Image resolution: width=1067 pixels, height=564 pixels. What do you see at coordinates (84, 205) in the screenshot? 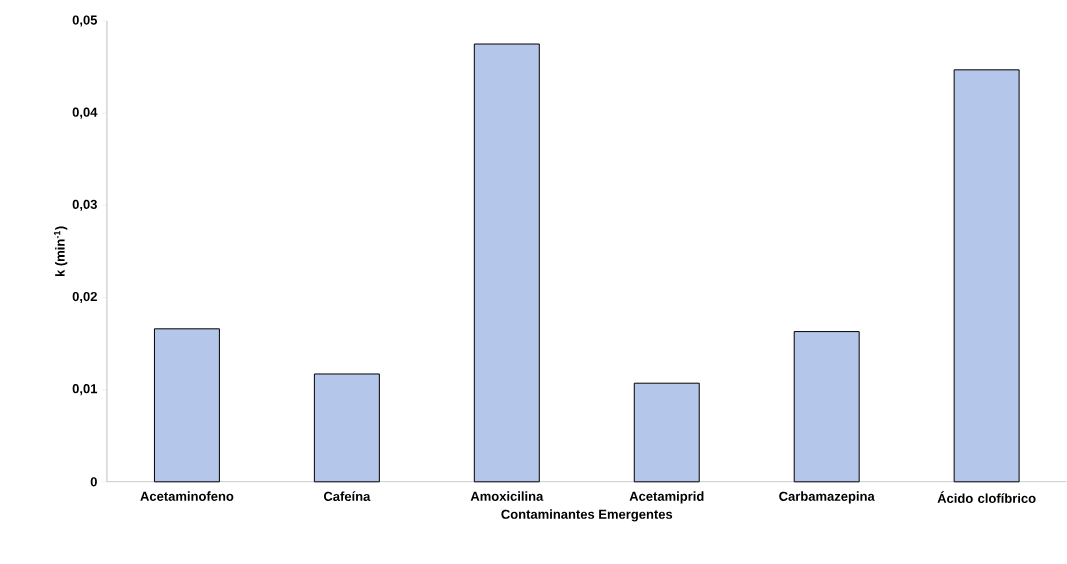
I see `y-tick-label: 0,03` at bounding box center [84, 205].